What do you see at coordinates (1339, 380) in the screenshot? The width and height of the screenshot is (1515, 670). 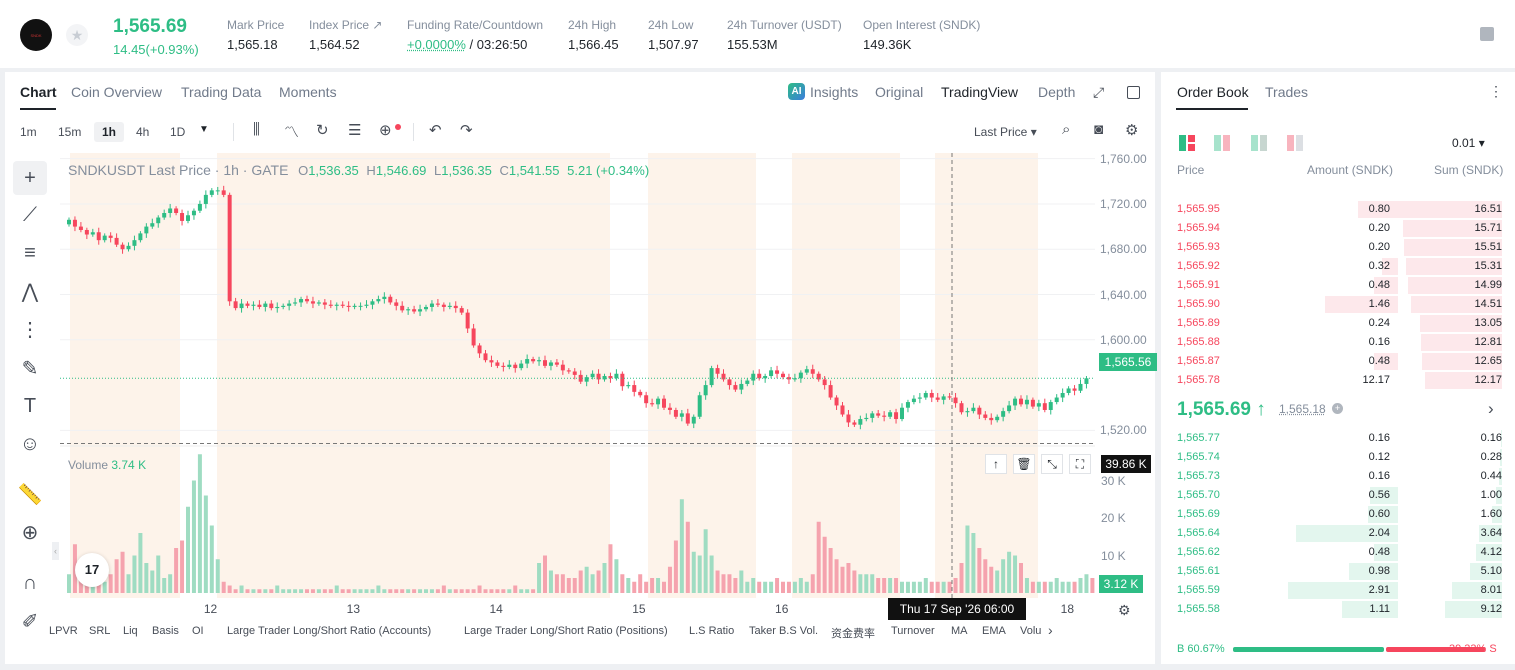 I see `ask-row: 1,565.78 12.17 12.17` at bounding box center [1339, 380].